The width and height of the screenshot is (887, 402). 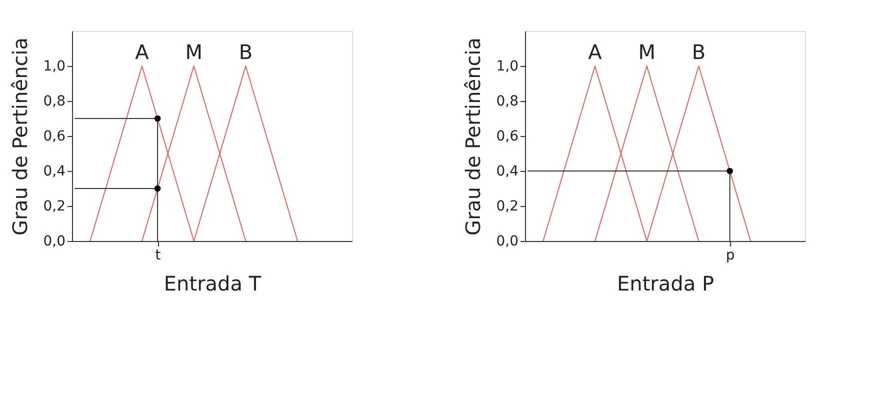 I want to click on x-tick-label: t, so click(x=158, y=256).